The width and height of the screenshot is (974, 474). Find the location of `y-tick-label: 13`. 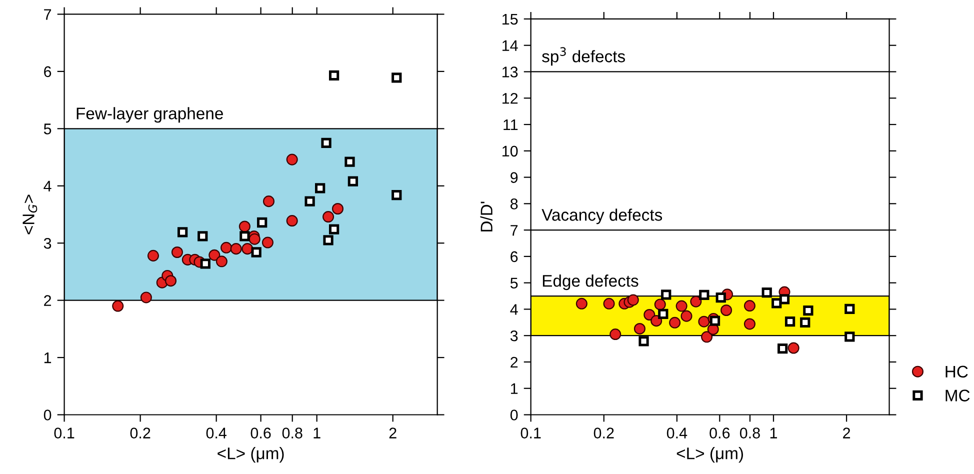

y-tick-label: 13 is located at coordinates (510, 72).